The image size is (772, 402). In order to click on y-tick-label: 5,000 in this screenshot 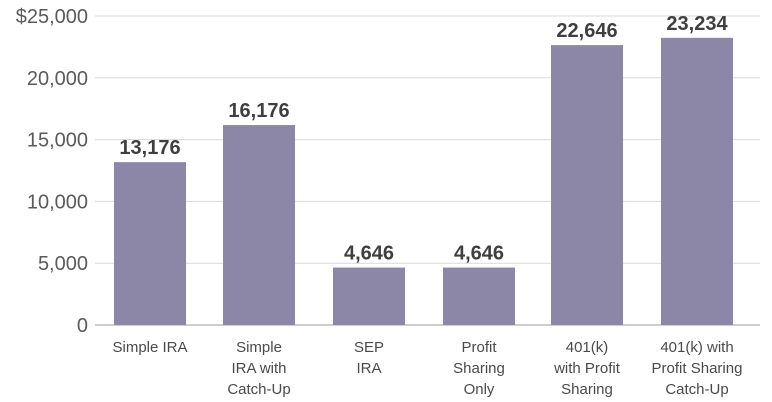, I will do `click(63, 264)`.